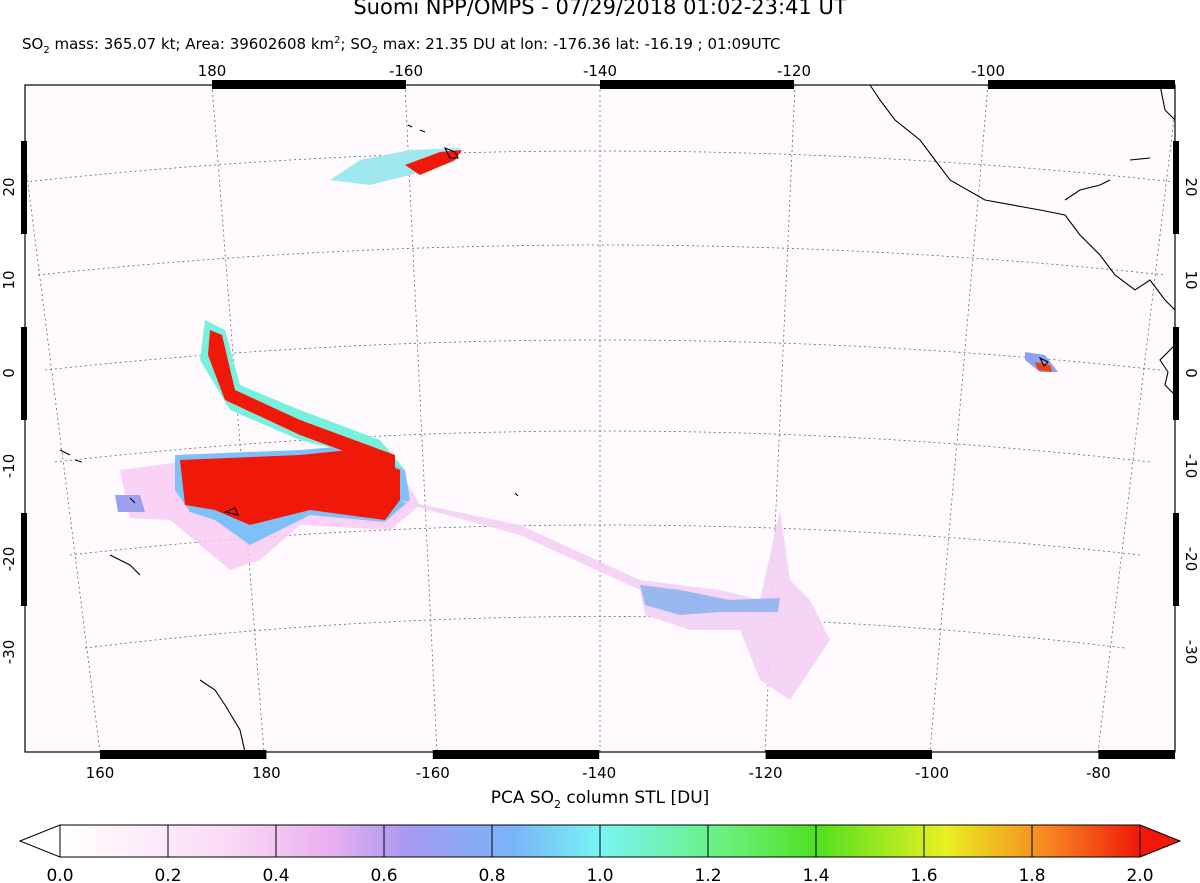  Describe the element at coordinates (1160, 841) in the screenshot. I see `colorbar-over` at that location.